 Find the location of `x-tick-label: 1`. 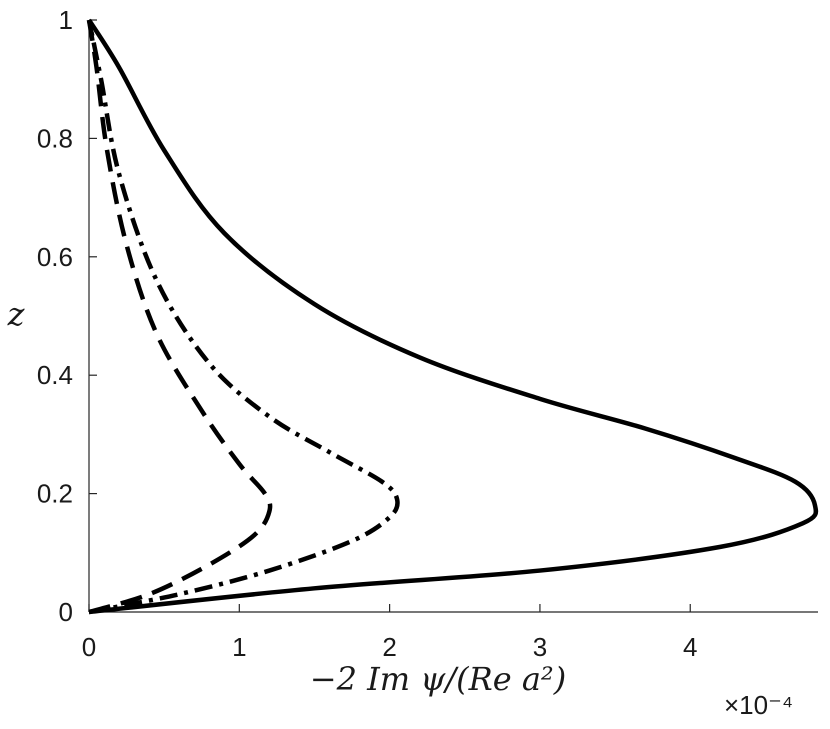

x-tick-label: 1 is located at coordinates (239, 647).